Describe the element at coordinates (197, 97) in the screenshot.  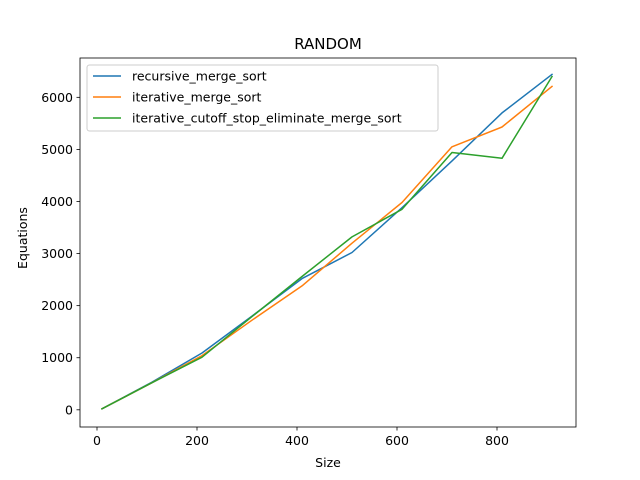
I see `legend-label: iterative_merge_sort` at that location.